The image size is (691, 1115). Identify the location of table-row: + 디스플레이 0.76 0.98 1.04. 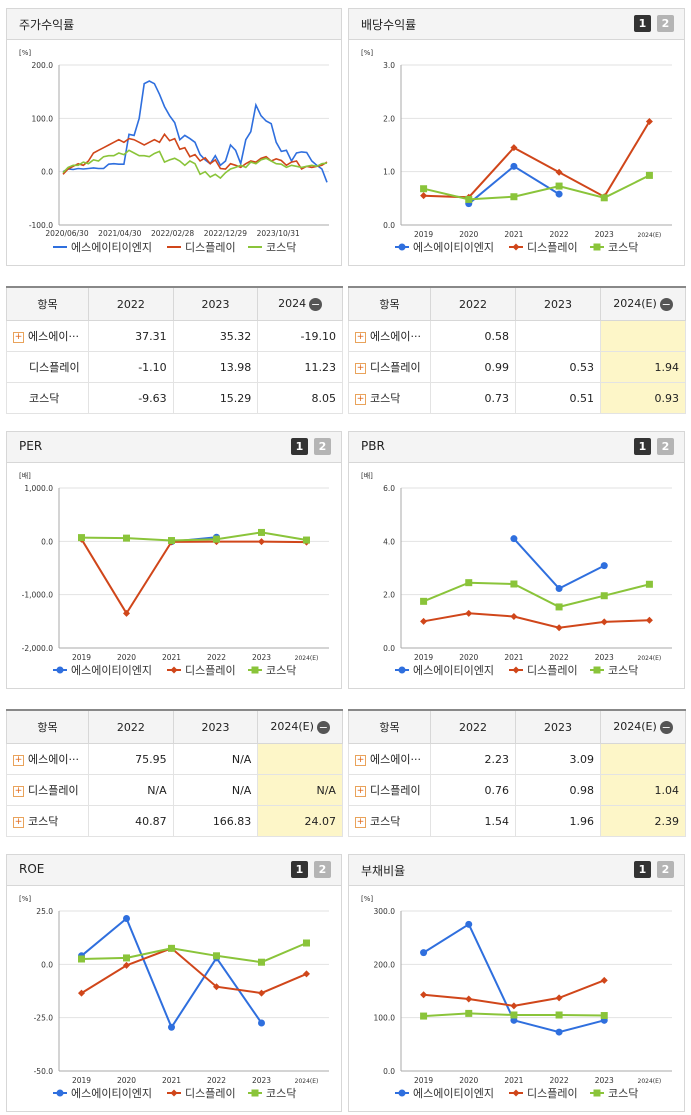
(517, 790).